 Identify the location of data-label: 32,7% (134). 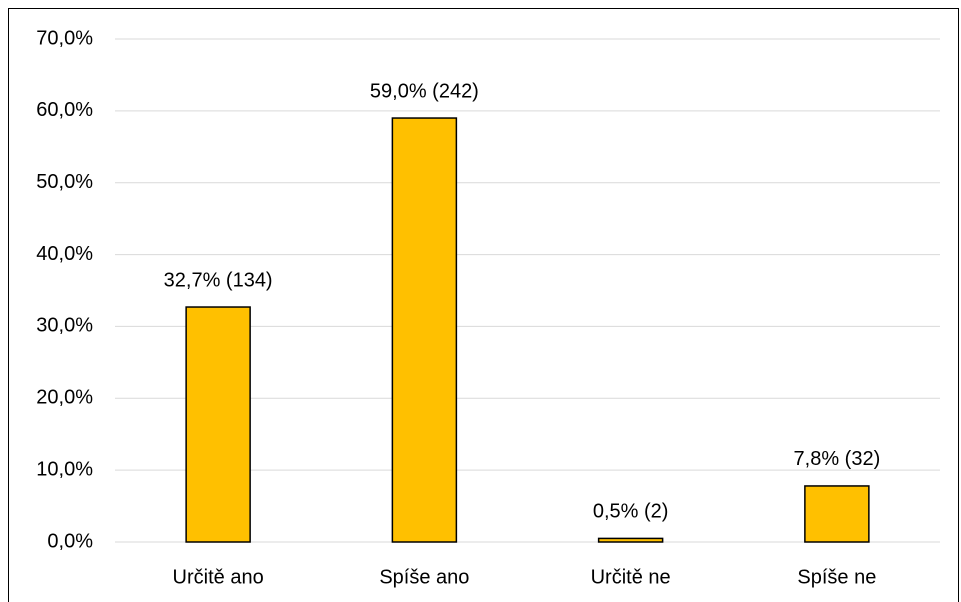
(218, 280).